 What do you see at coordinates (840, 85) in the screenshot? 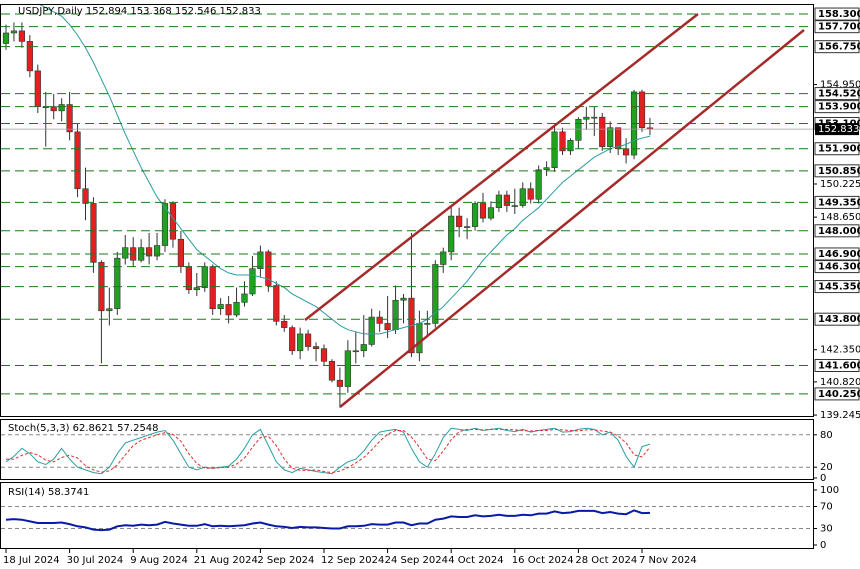
I see `y-tick-label: 154.950` at bounding box center [840, 85].